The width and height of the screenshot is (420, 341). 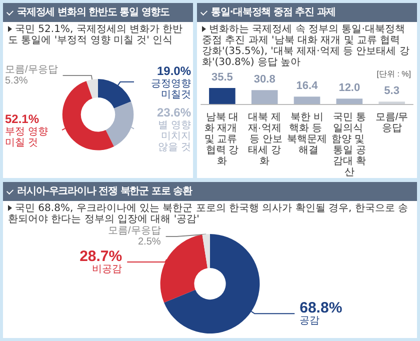 What do you see at coordinates (101, 256) in the screenshot?
I see `data-label: 28.7%` at bounding box center [101, 256].